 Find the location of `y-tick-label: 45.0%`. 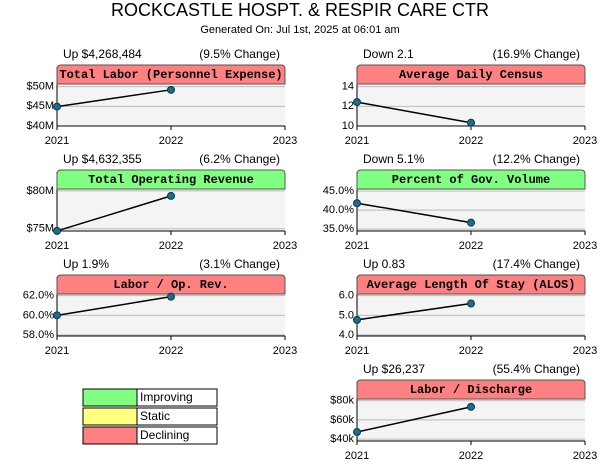

y-tick-label: 45.0% is located at coordinates (338, 191).